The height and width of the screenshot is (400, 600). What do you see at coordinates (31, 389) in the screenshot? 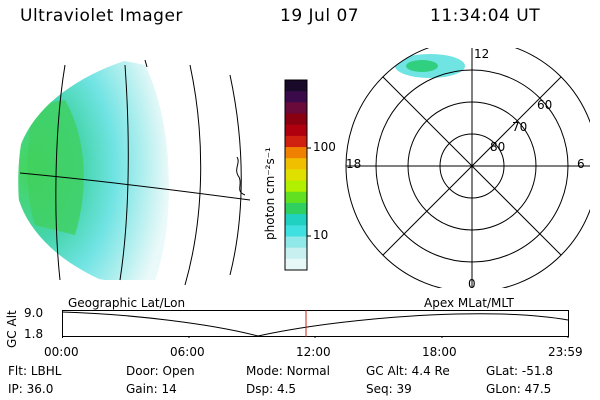
I see `param-ip: IP: 36.0` at bounding box center [31, 389].